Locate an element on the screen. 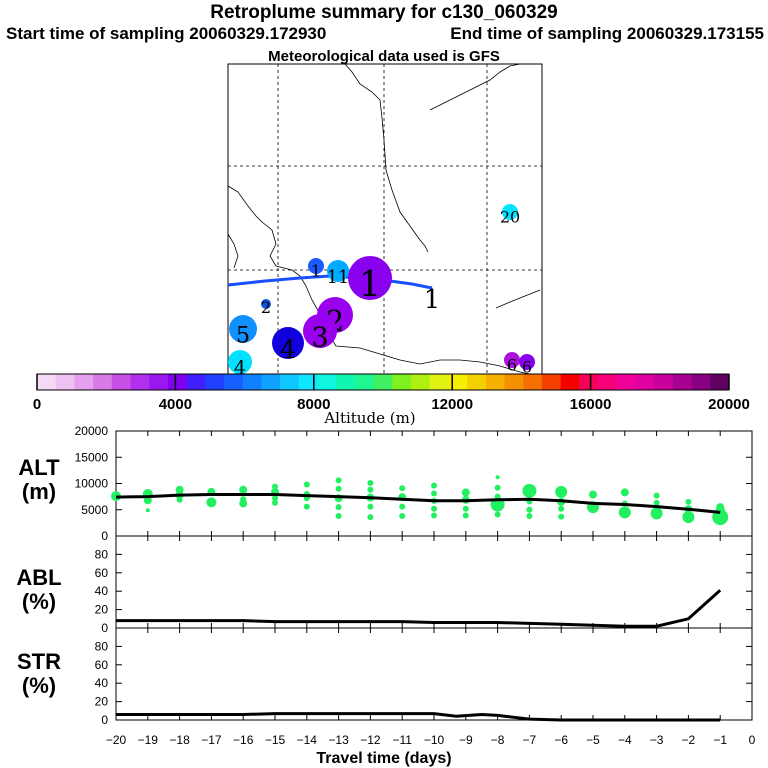 The image size is (768, 768). x-tick-label: −10 is located at coordinates (434, 740).